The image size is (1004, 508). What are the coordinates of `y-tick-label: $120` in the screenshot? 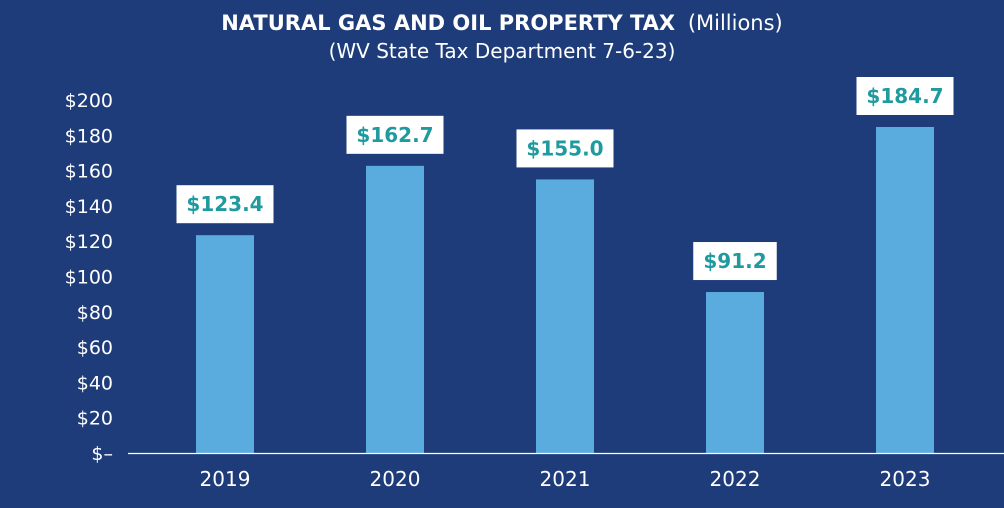 It's located at (89, 242).